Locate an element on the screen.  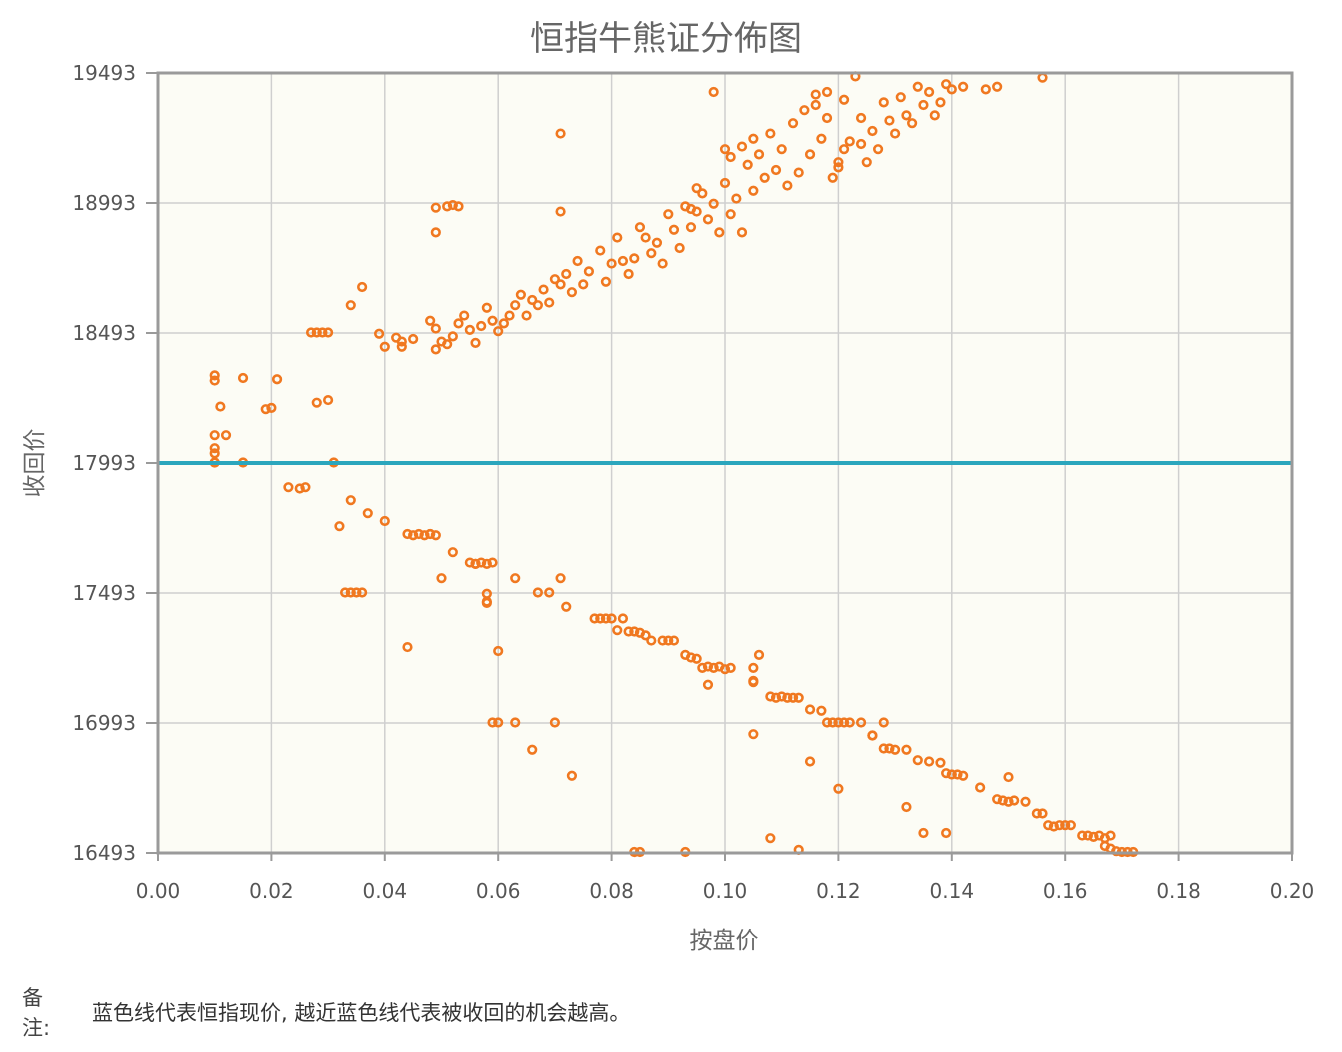
x-tick-label: 0.02 is located at coordinates (271, 891).